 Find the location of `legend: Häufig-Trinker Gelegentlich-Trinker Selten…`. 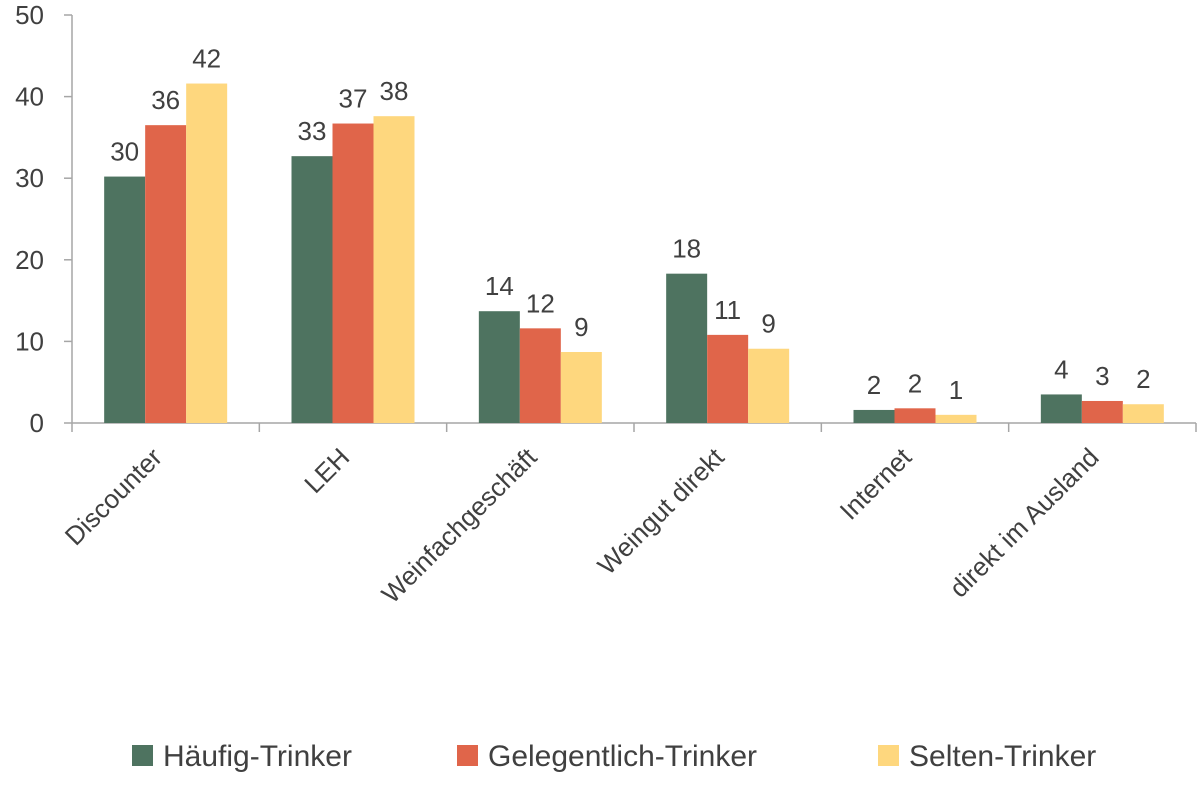

legend: Häufig-Trinker Gelegentlich-Trinker Selten… is located at coordinates (614, 756).